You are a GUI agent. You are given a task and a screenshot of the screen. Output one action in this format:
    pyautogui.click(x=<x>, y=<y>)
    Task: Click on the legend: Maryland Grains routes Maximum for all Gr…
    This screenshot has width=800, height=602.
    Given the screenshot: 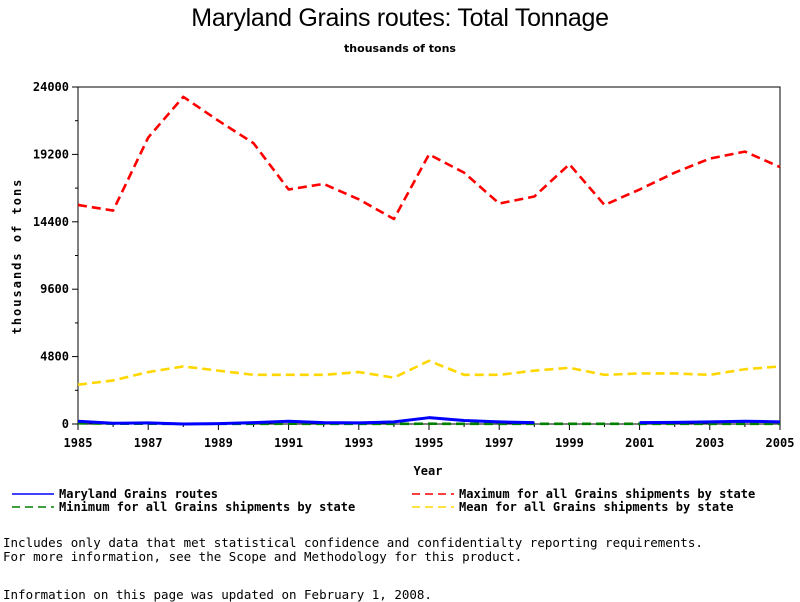 What is the action you would take?
    pyautogui.click(x=383, y=500)
    